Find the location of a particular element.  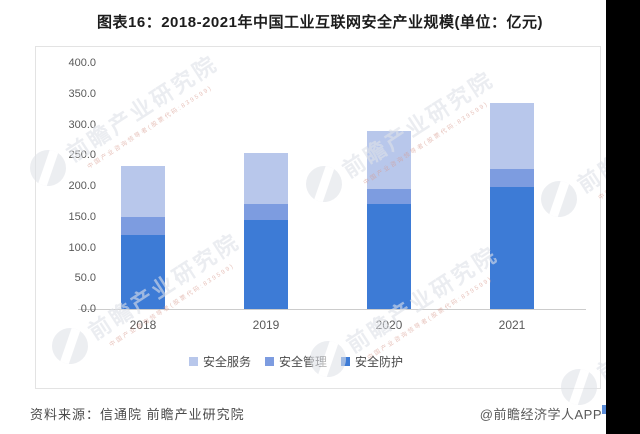

y-axis-tick-label: 200.0 is located at coordinates (82, 186).